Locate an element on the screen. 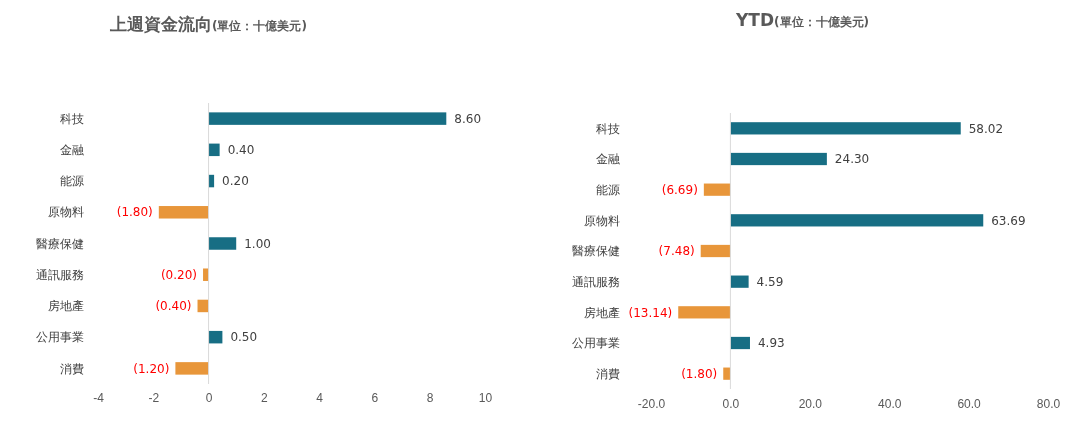 The width and height of the screenshot is (1081, 427). chart-title: YTD is located at coordinates (755, 20).